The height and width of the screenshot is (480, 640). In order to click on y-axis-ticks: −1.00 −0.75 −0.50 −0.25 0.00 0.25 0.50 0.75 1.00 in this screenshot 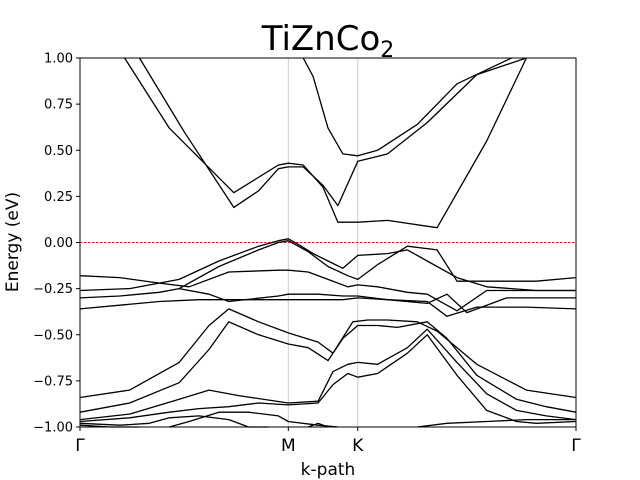, I will do `click(56, 244)`.